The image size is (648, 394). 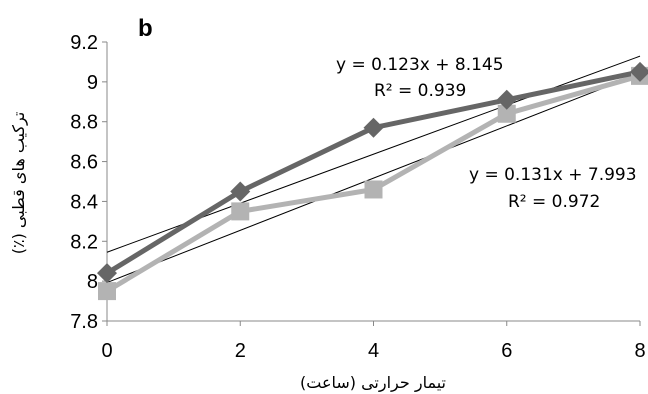 What do you see at coordinates (373, 351) in the screenshot?
I see `x-tick-label: 4` at bounding box center [373, 351].